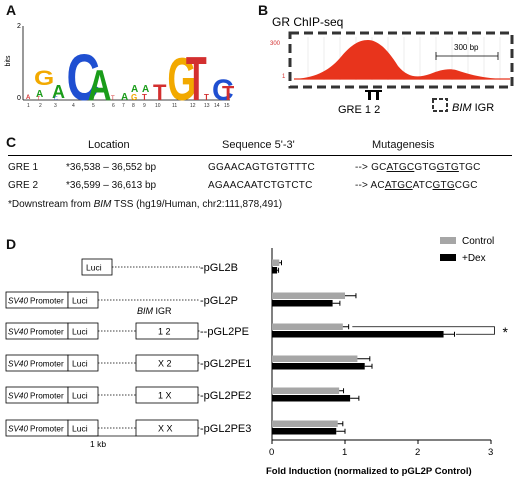  I want to click on gre1-location: *36,538 – 36,552 bp, so click(111, 167).